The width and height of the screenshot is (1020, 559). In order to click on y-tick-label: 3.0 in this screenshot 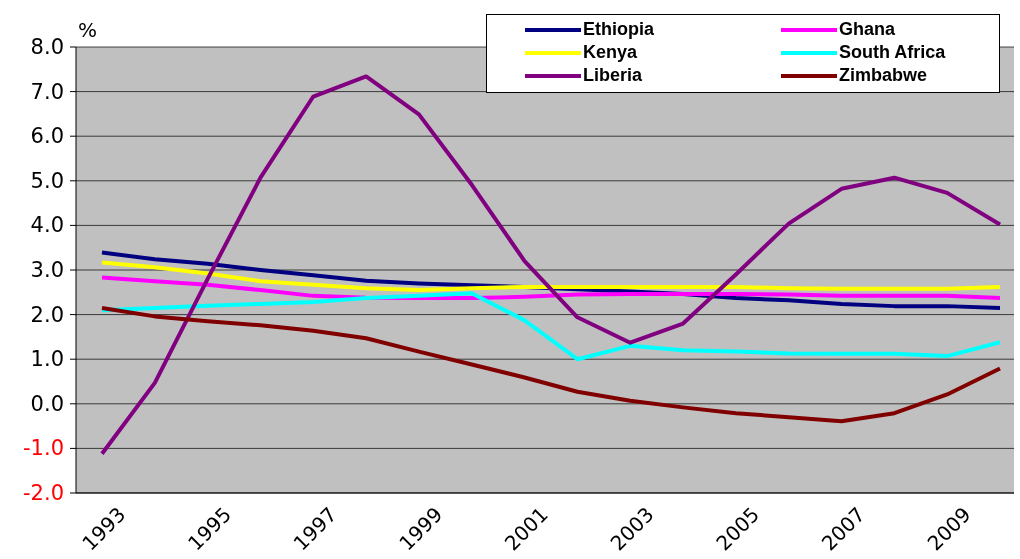, I will do `click(47, 270)`.